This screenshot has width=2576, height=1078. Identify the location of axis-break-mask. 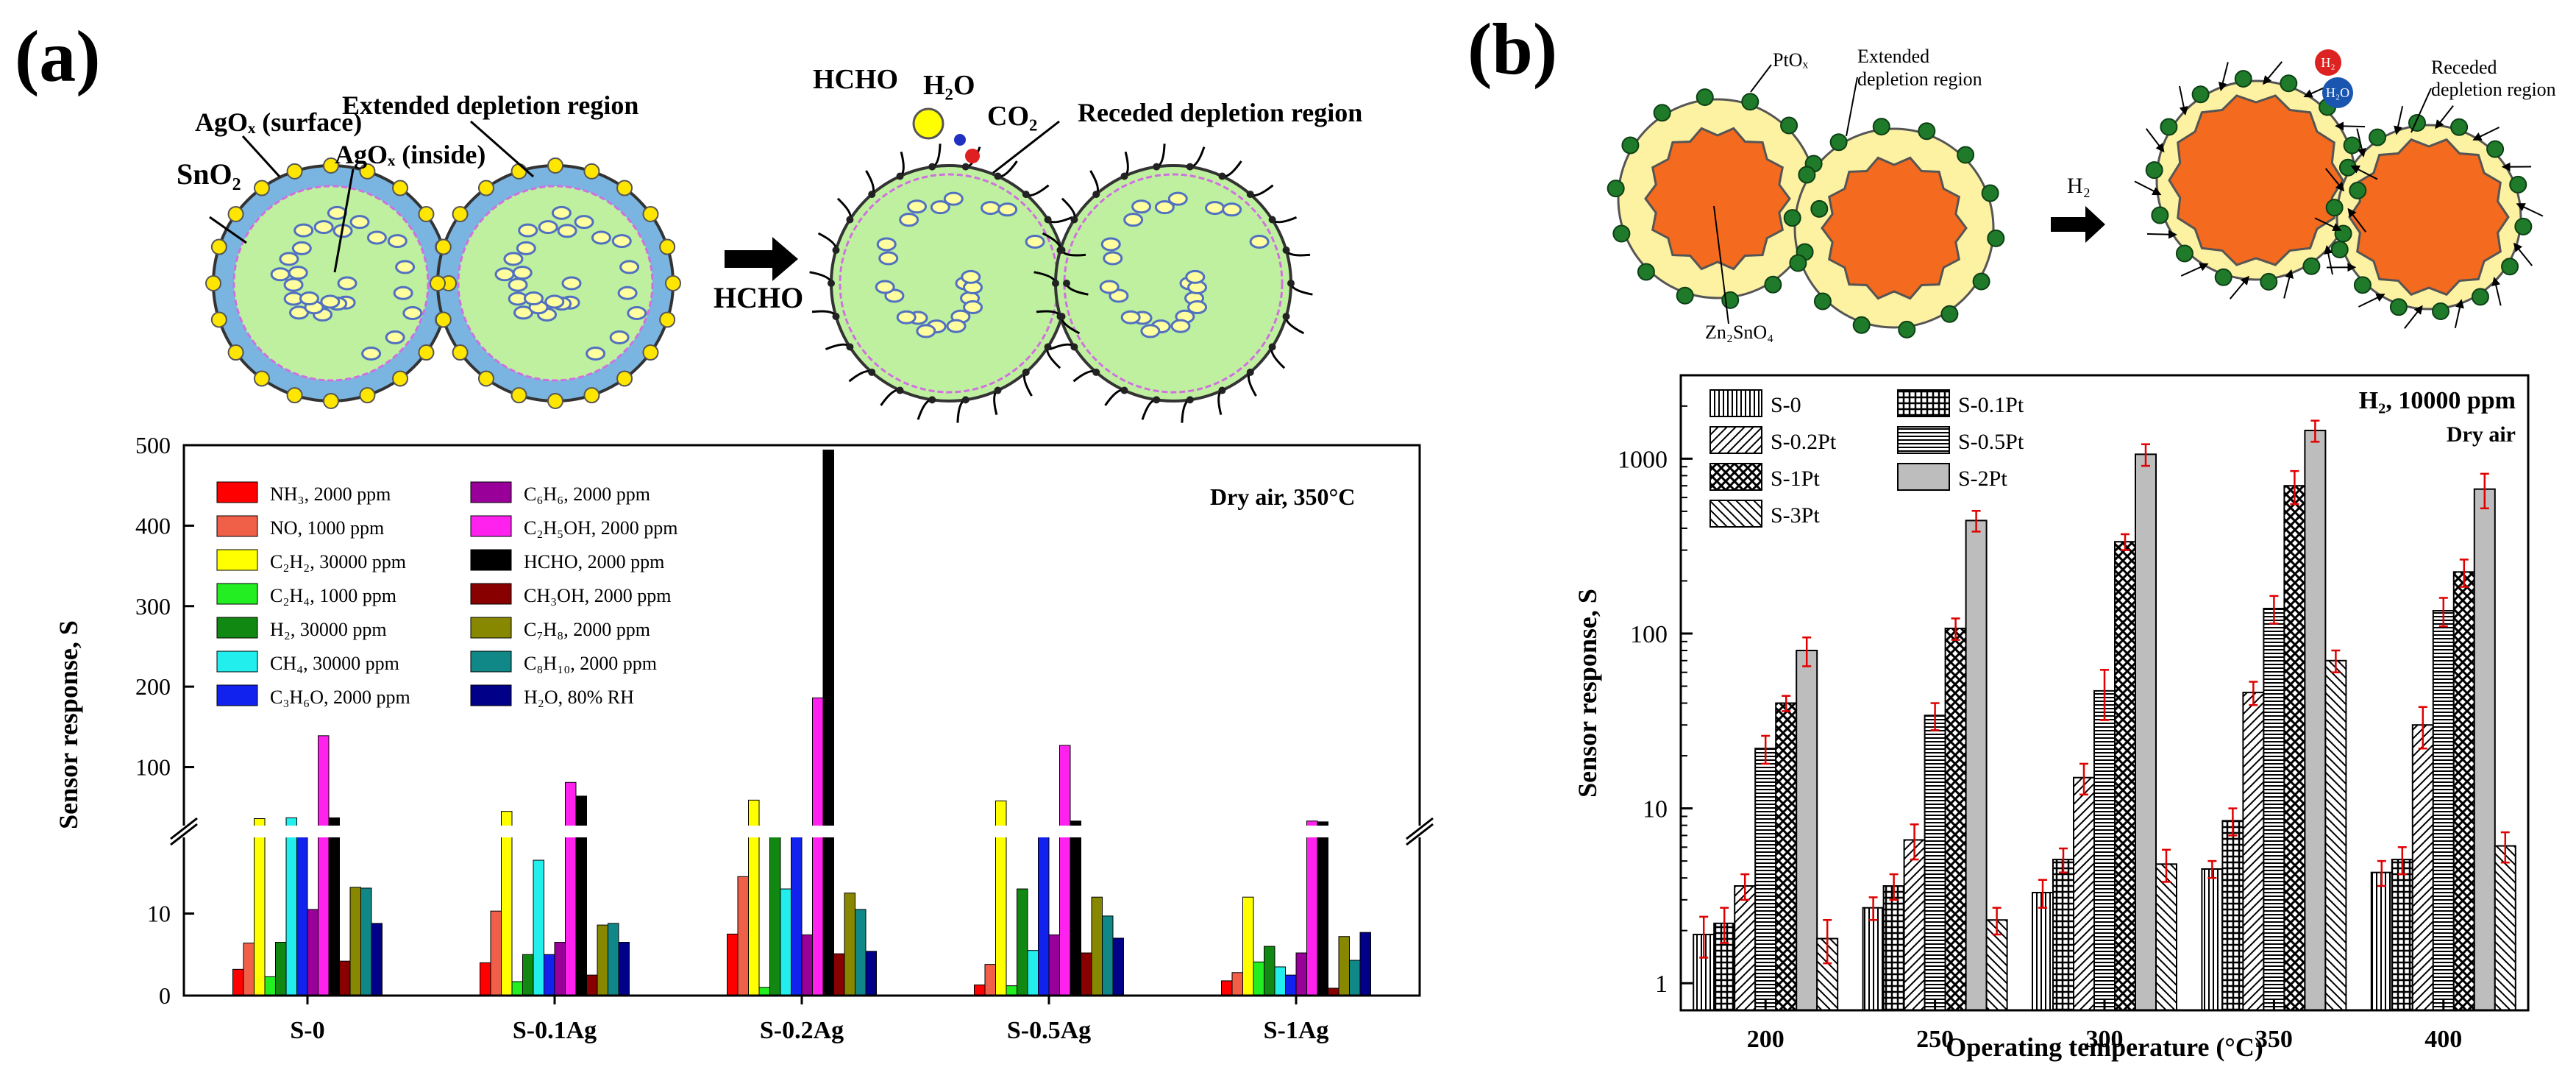
(801, 831).